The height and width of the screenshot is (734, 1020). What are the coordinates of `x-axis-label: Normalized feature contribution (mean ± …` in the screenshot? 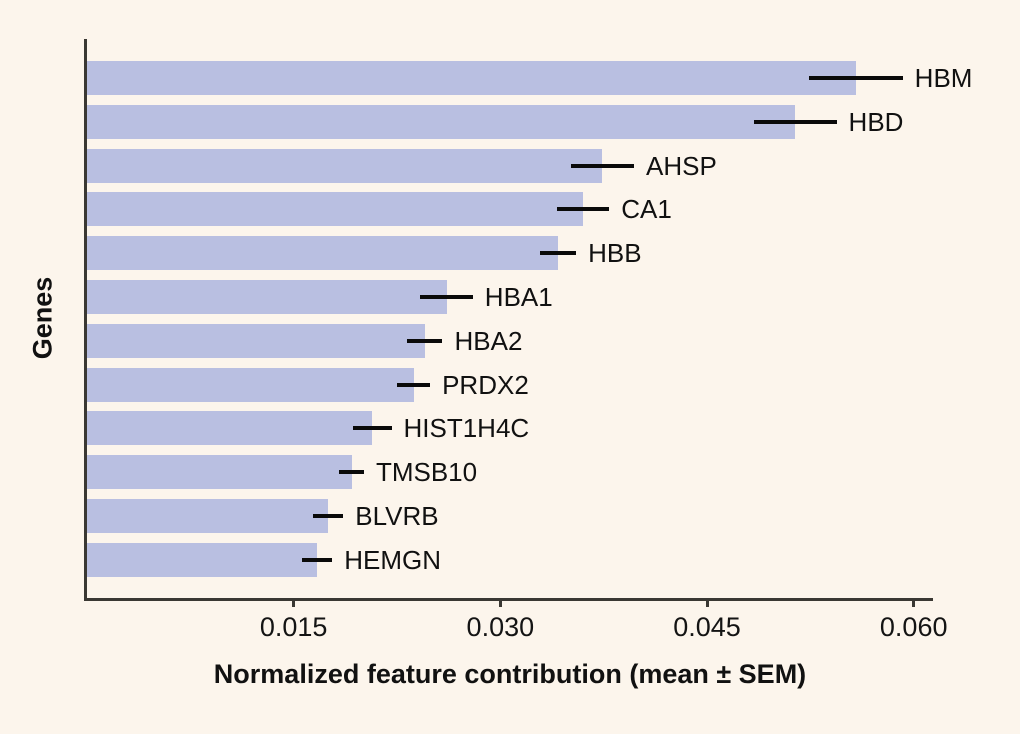 It's located at (510, 674).